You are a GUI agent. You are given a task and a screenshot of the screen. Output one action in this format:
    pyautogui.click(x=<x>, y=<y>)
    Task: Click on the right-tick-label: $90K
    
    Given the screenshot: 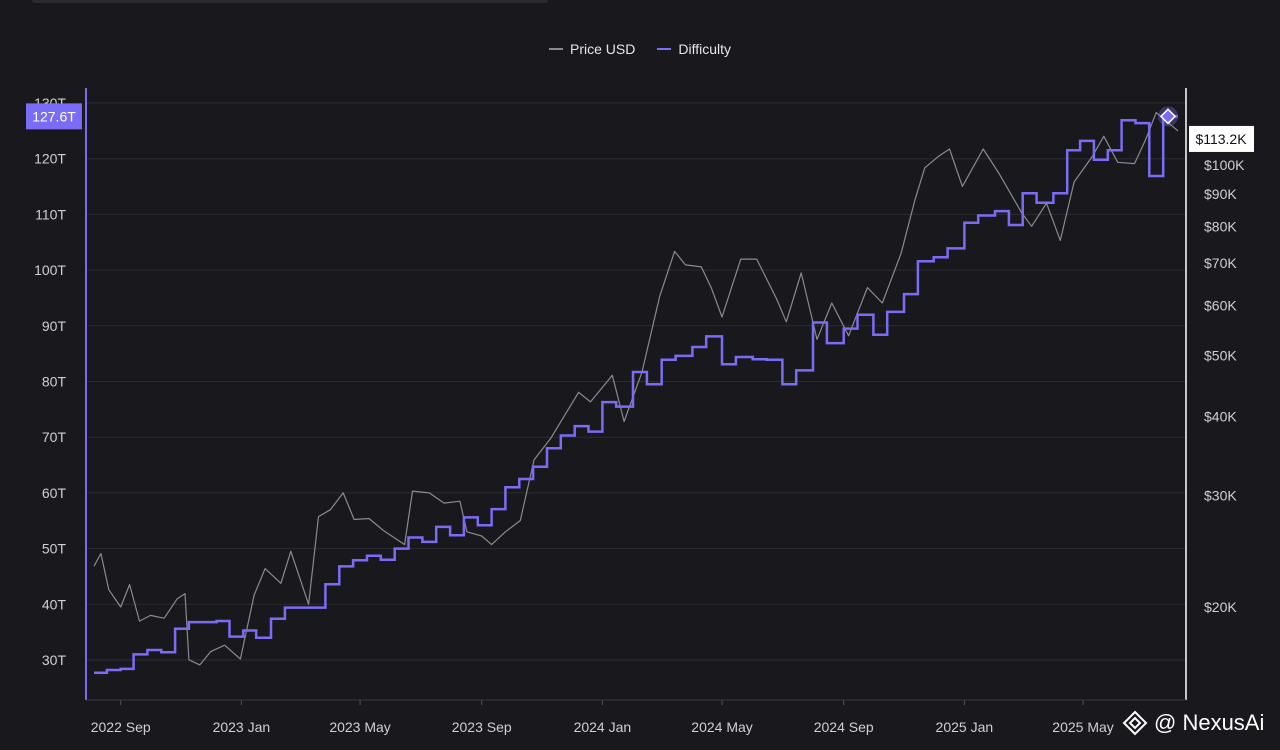 What is the action you would take?
    pyautogui.click(x=1220, y=194)
    